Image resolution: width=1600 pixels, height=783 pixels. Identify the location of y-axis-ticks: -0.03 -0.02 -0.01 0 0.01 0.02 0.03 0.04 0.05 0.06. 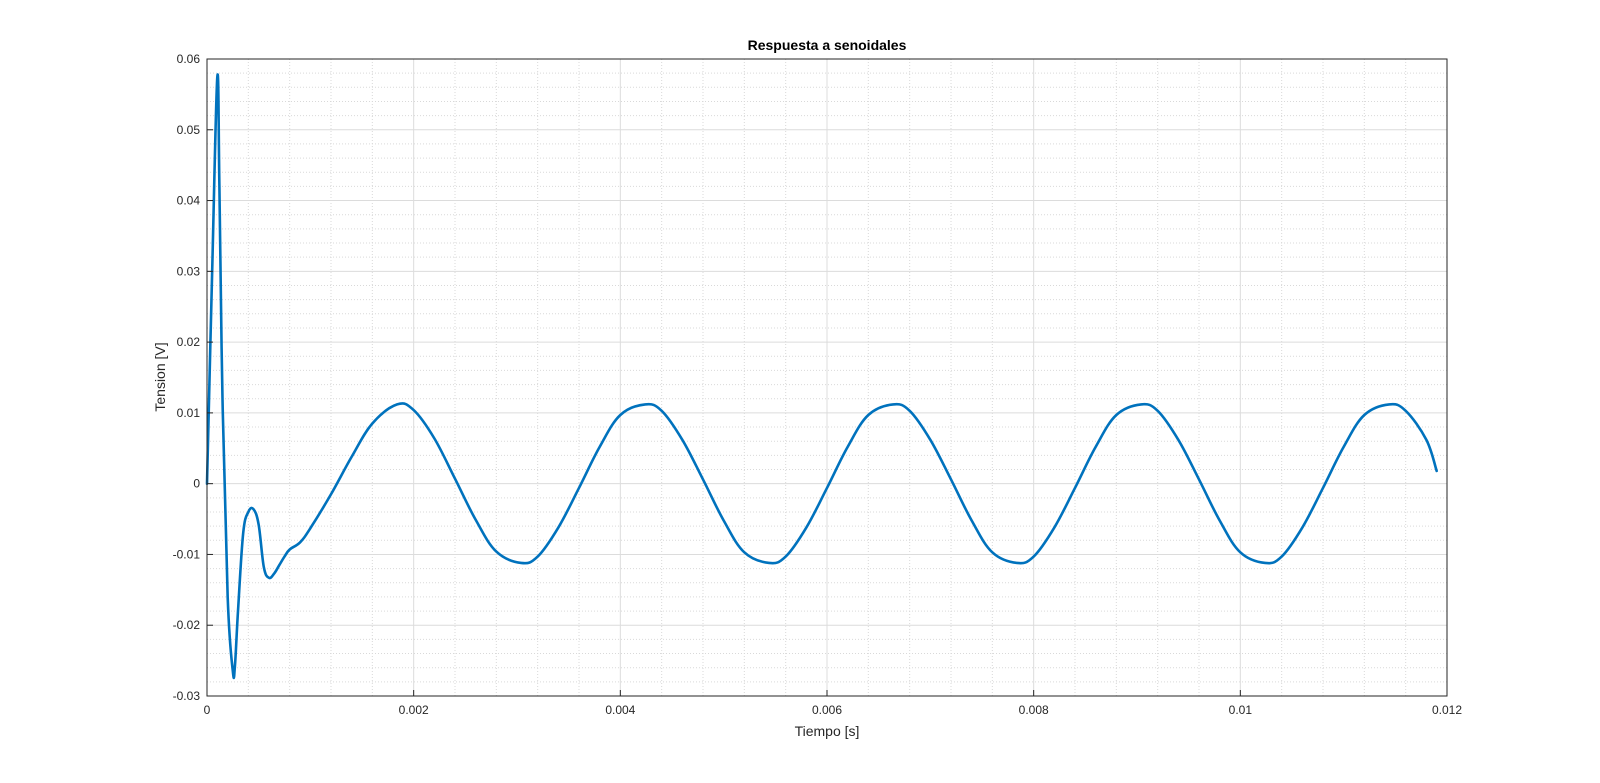
(193, 377).